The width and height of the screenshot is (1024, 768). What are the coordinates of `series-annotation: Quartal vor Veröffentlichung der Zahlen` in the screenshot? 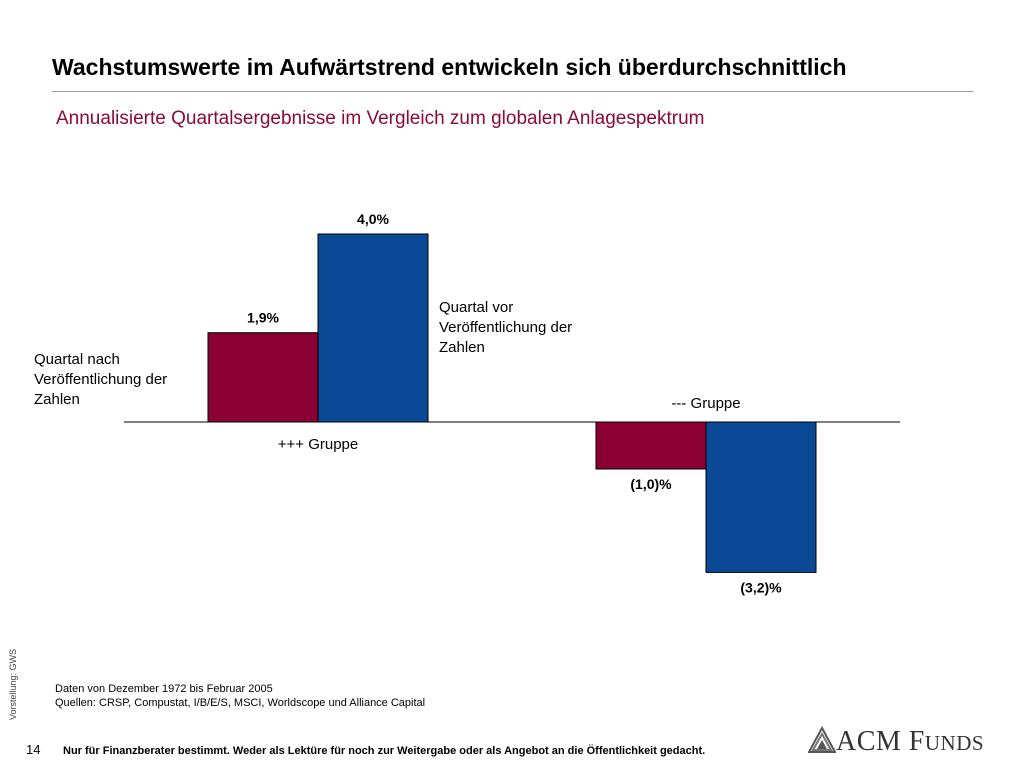 It's located at (505, 327).